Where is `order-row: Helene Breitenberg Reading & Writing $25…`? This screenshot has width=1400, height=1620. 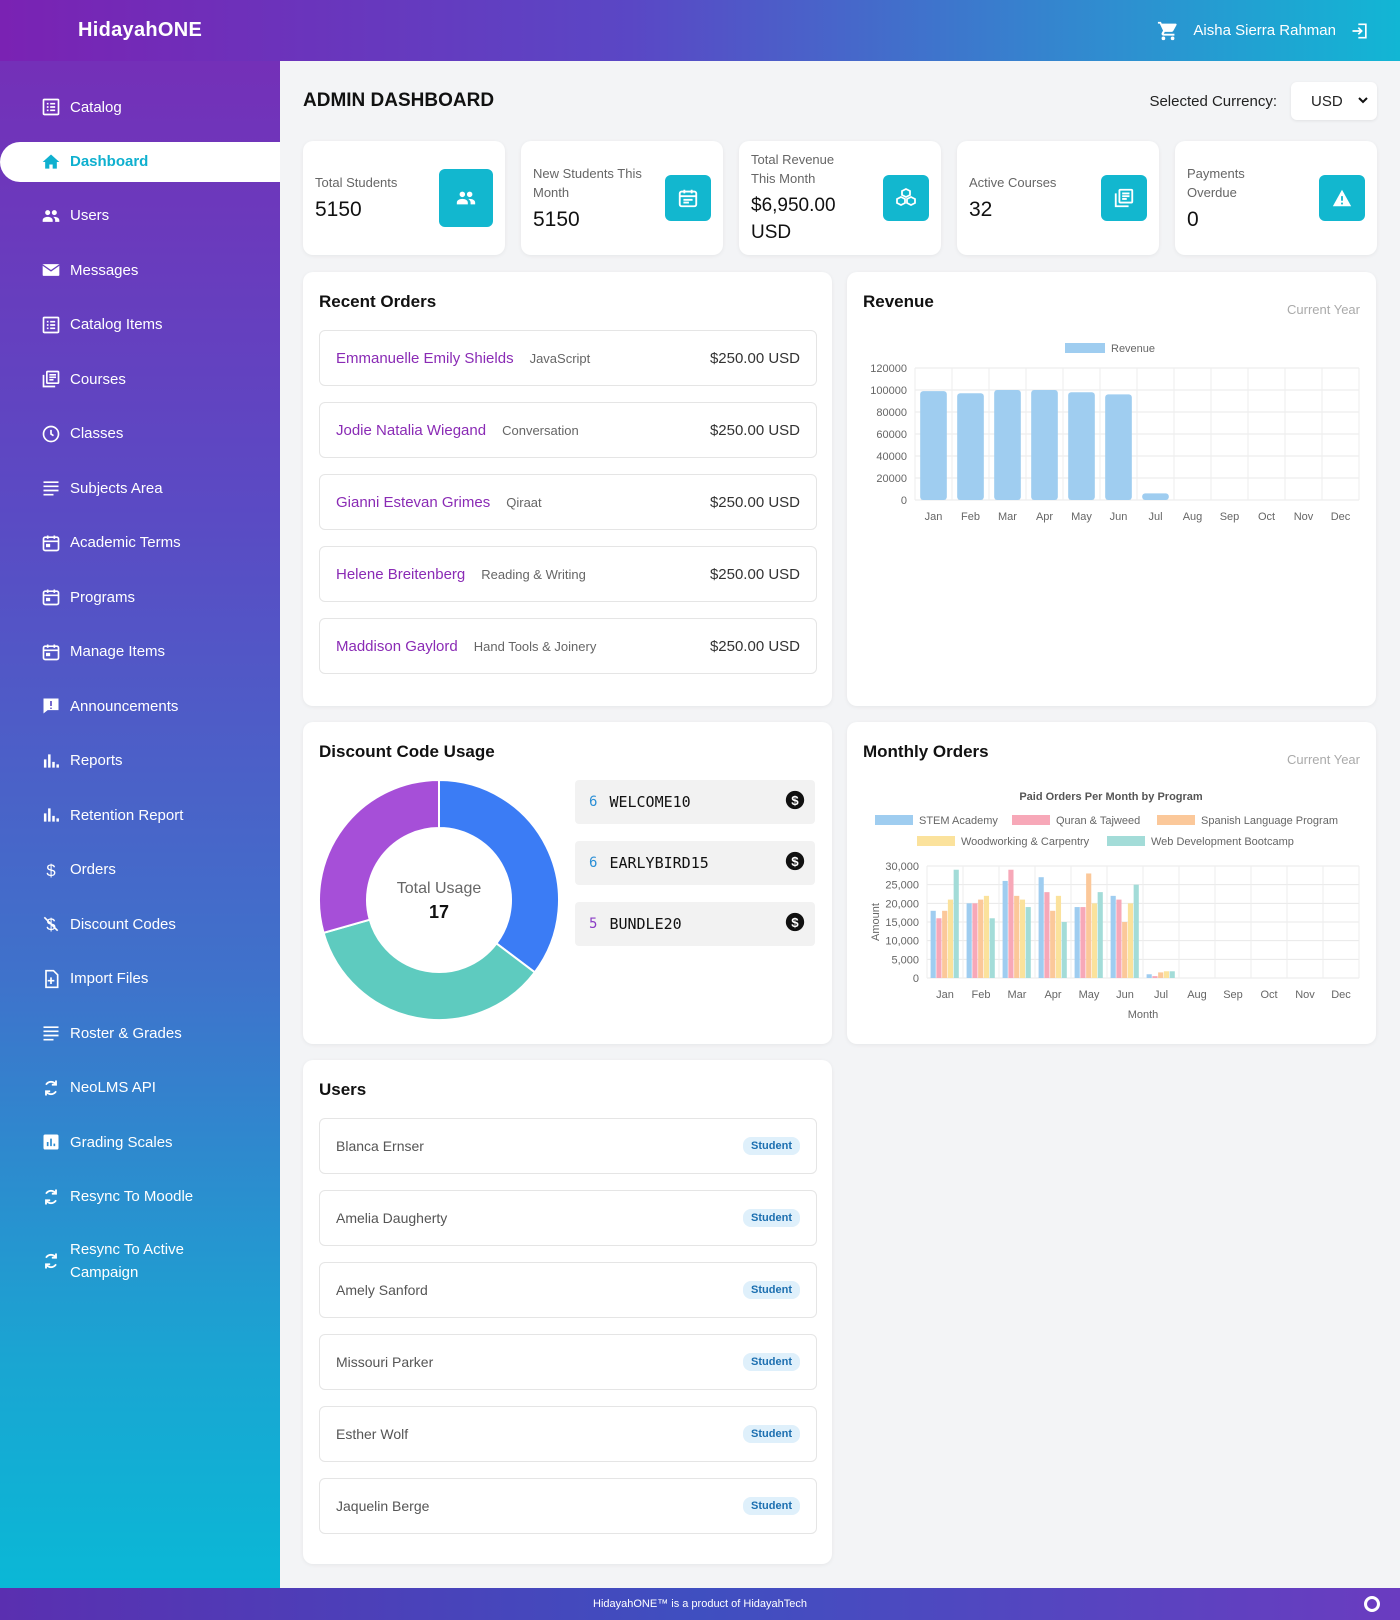 order-row: Helene Breitenberg Reading & Writing $25… is located at coordinates (568, 574).